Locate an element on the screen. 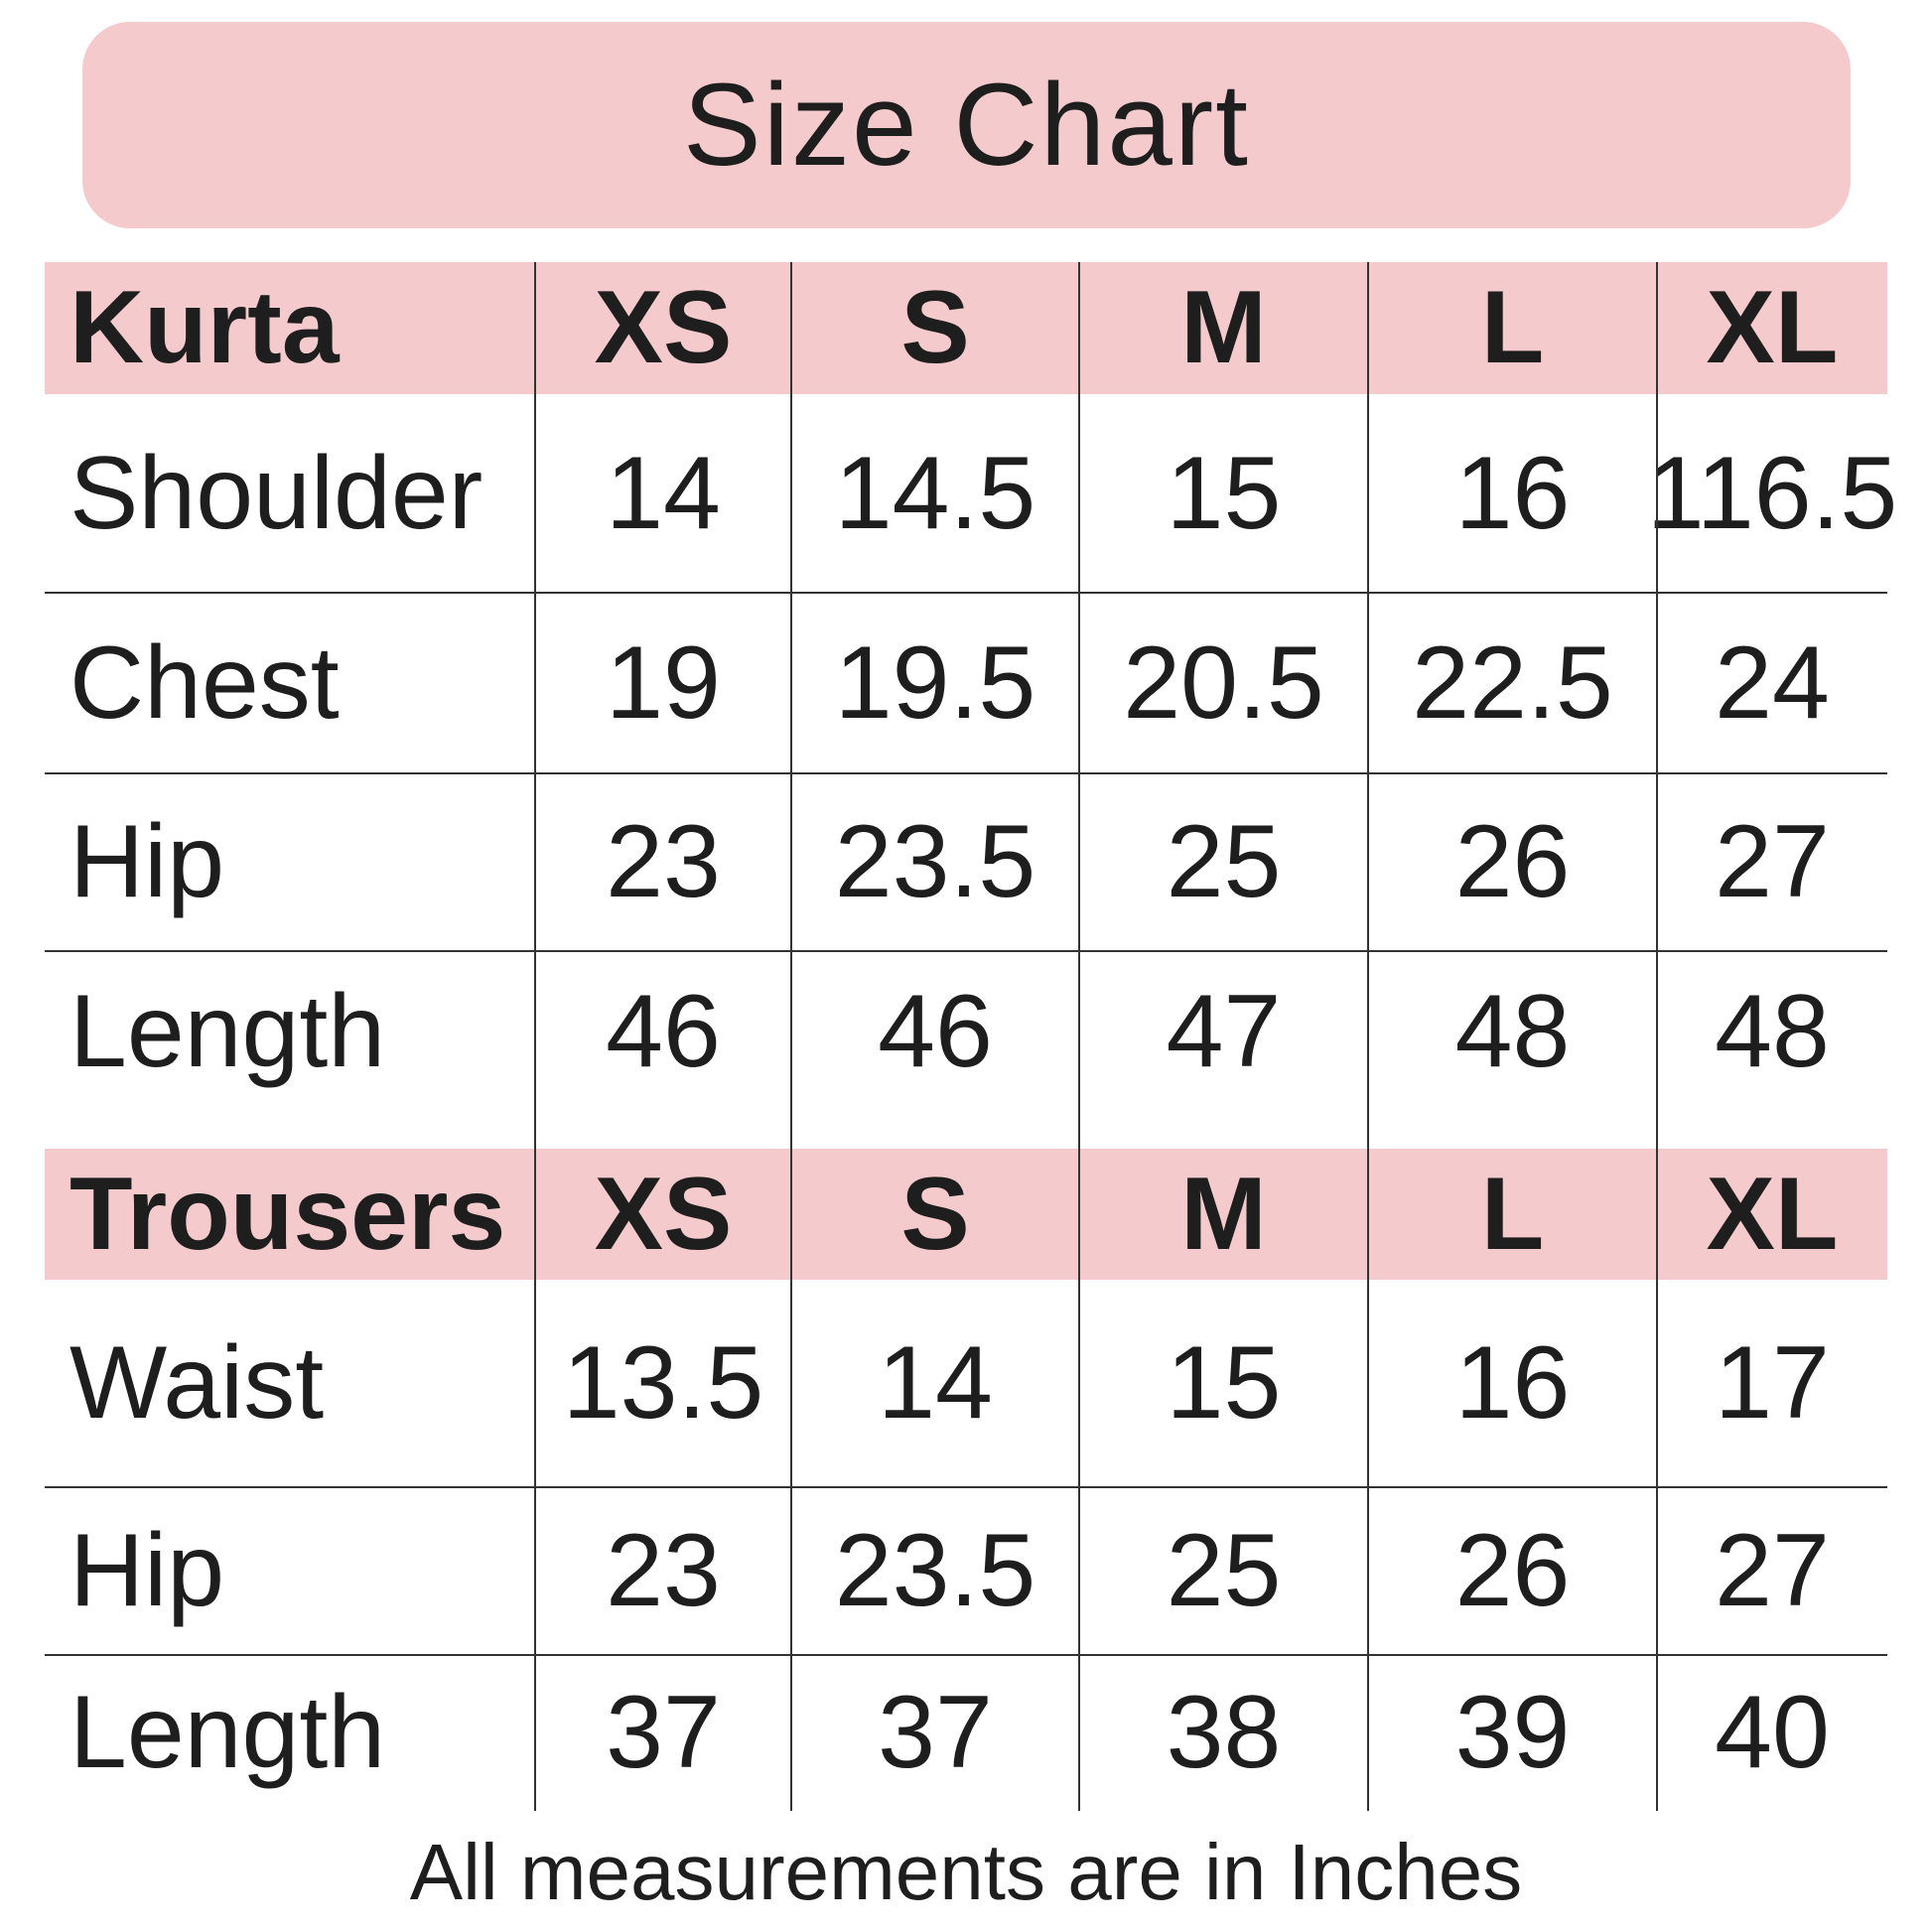  page-title: Size Chart is located at coordinates (967, 126).